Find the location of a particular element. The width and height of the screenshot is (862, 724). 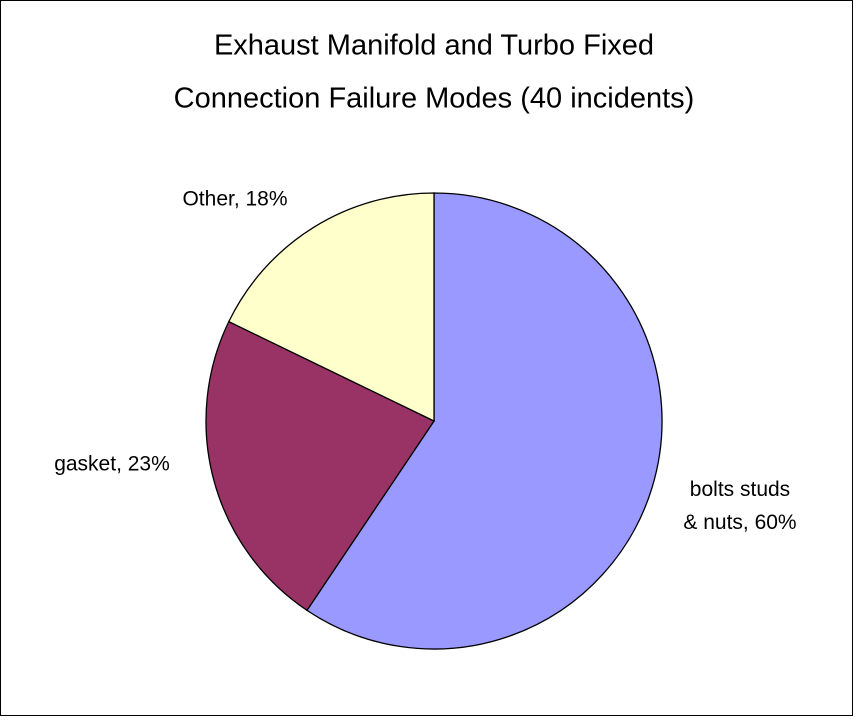

chart-title: Connection Failure Modes (40 incidents) is located at coordinates (434, 99).